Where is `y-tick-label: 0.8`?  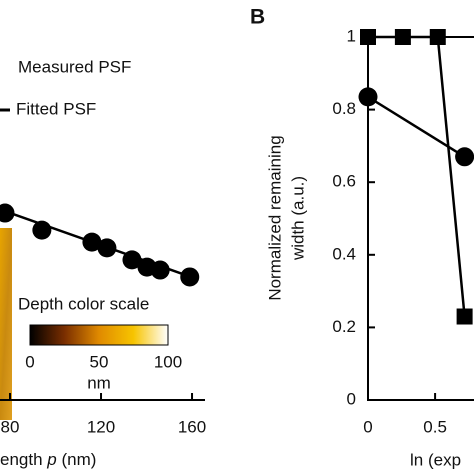
y-tick-label: 0.8 is located at coordinates (344, 108).